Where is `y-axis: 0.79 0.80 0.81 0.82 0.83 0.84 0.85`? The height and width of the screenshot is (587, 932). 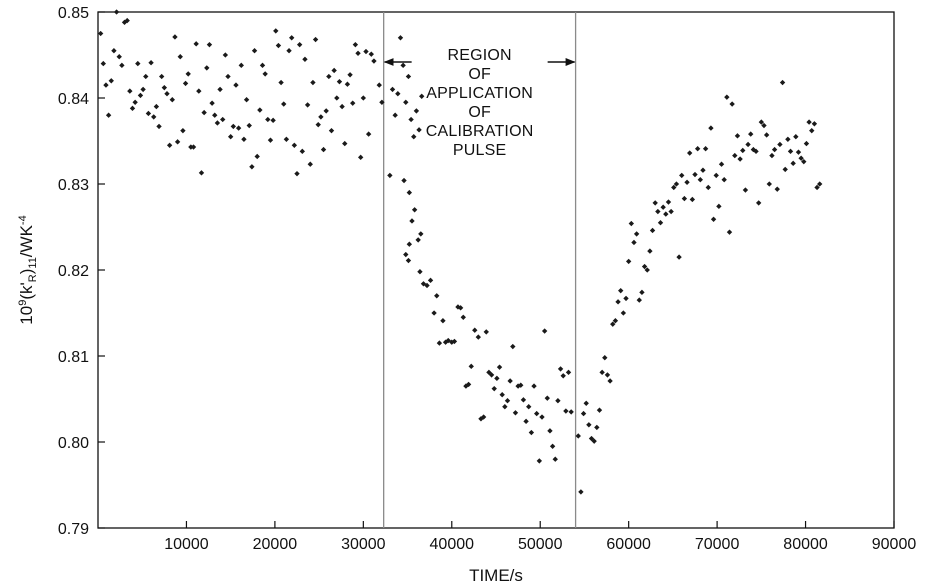 y-axis: 0.79 0.80 0.81 0.82 0.83 0.84 0.85 is located at coordinates (81, 271).